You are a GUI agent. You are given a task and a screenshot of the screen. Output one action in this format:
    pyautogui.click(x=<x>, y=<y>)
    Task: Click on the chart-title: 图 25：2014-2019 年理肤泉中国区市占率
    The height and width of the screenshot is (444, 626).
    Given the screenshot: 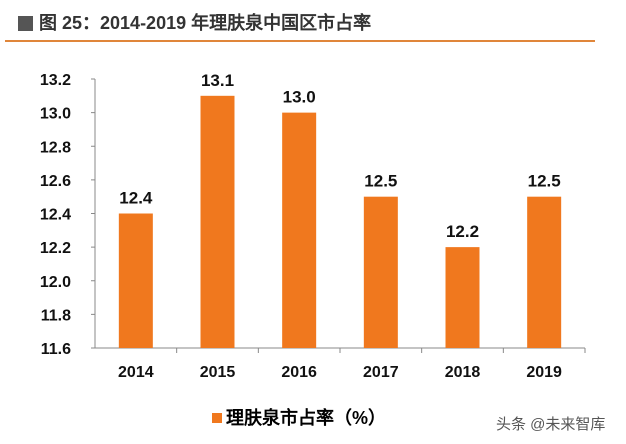 What is the action you would take?
    pyautogui.click(x=194, y=22)
    